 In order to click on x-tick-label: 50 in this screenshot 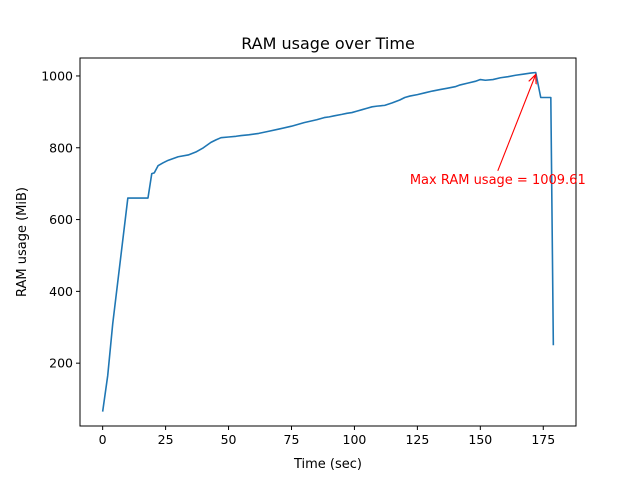, I will do `click(229, 439)`.